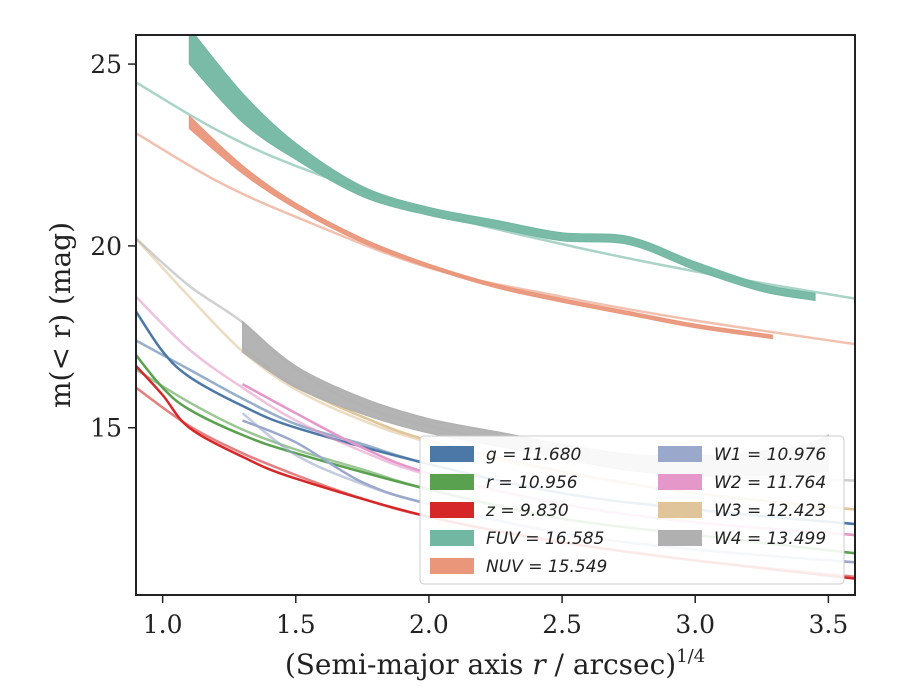  I want to click on legend-item-w4: W4 = 13.499, so click(742, 539).